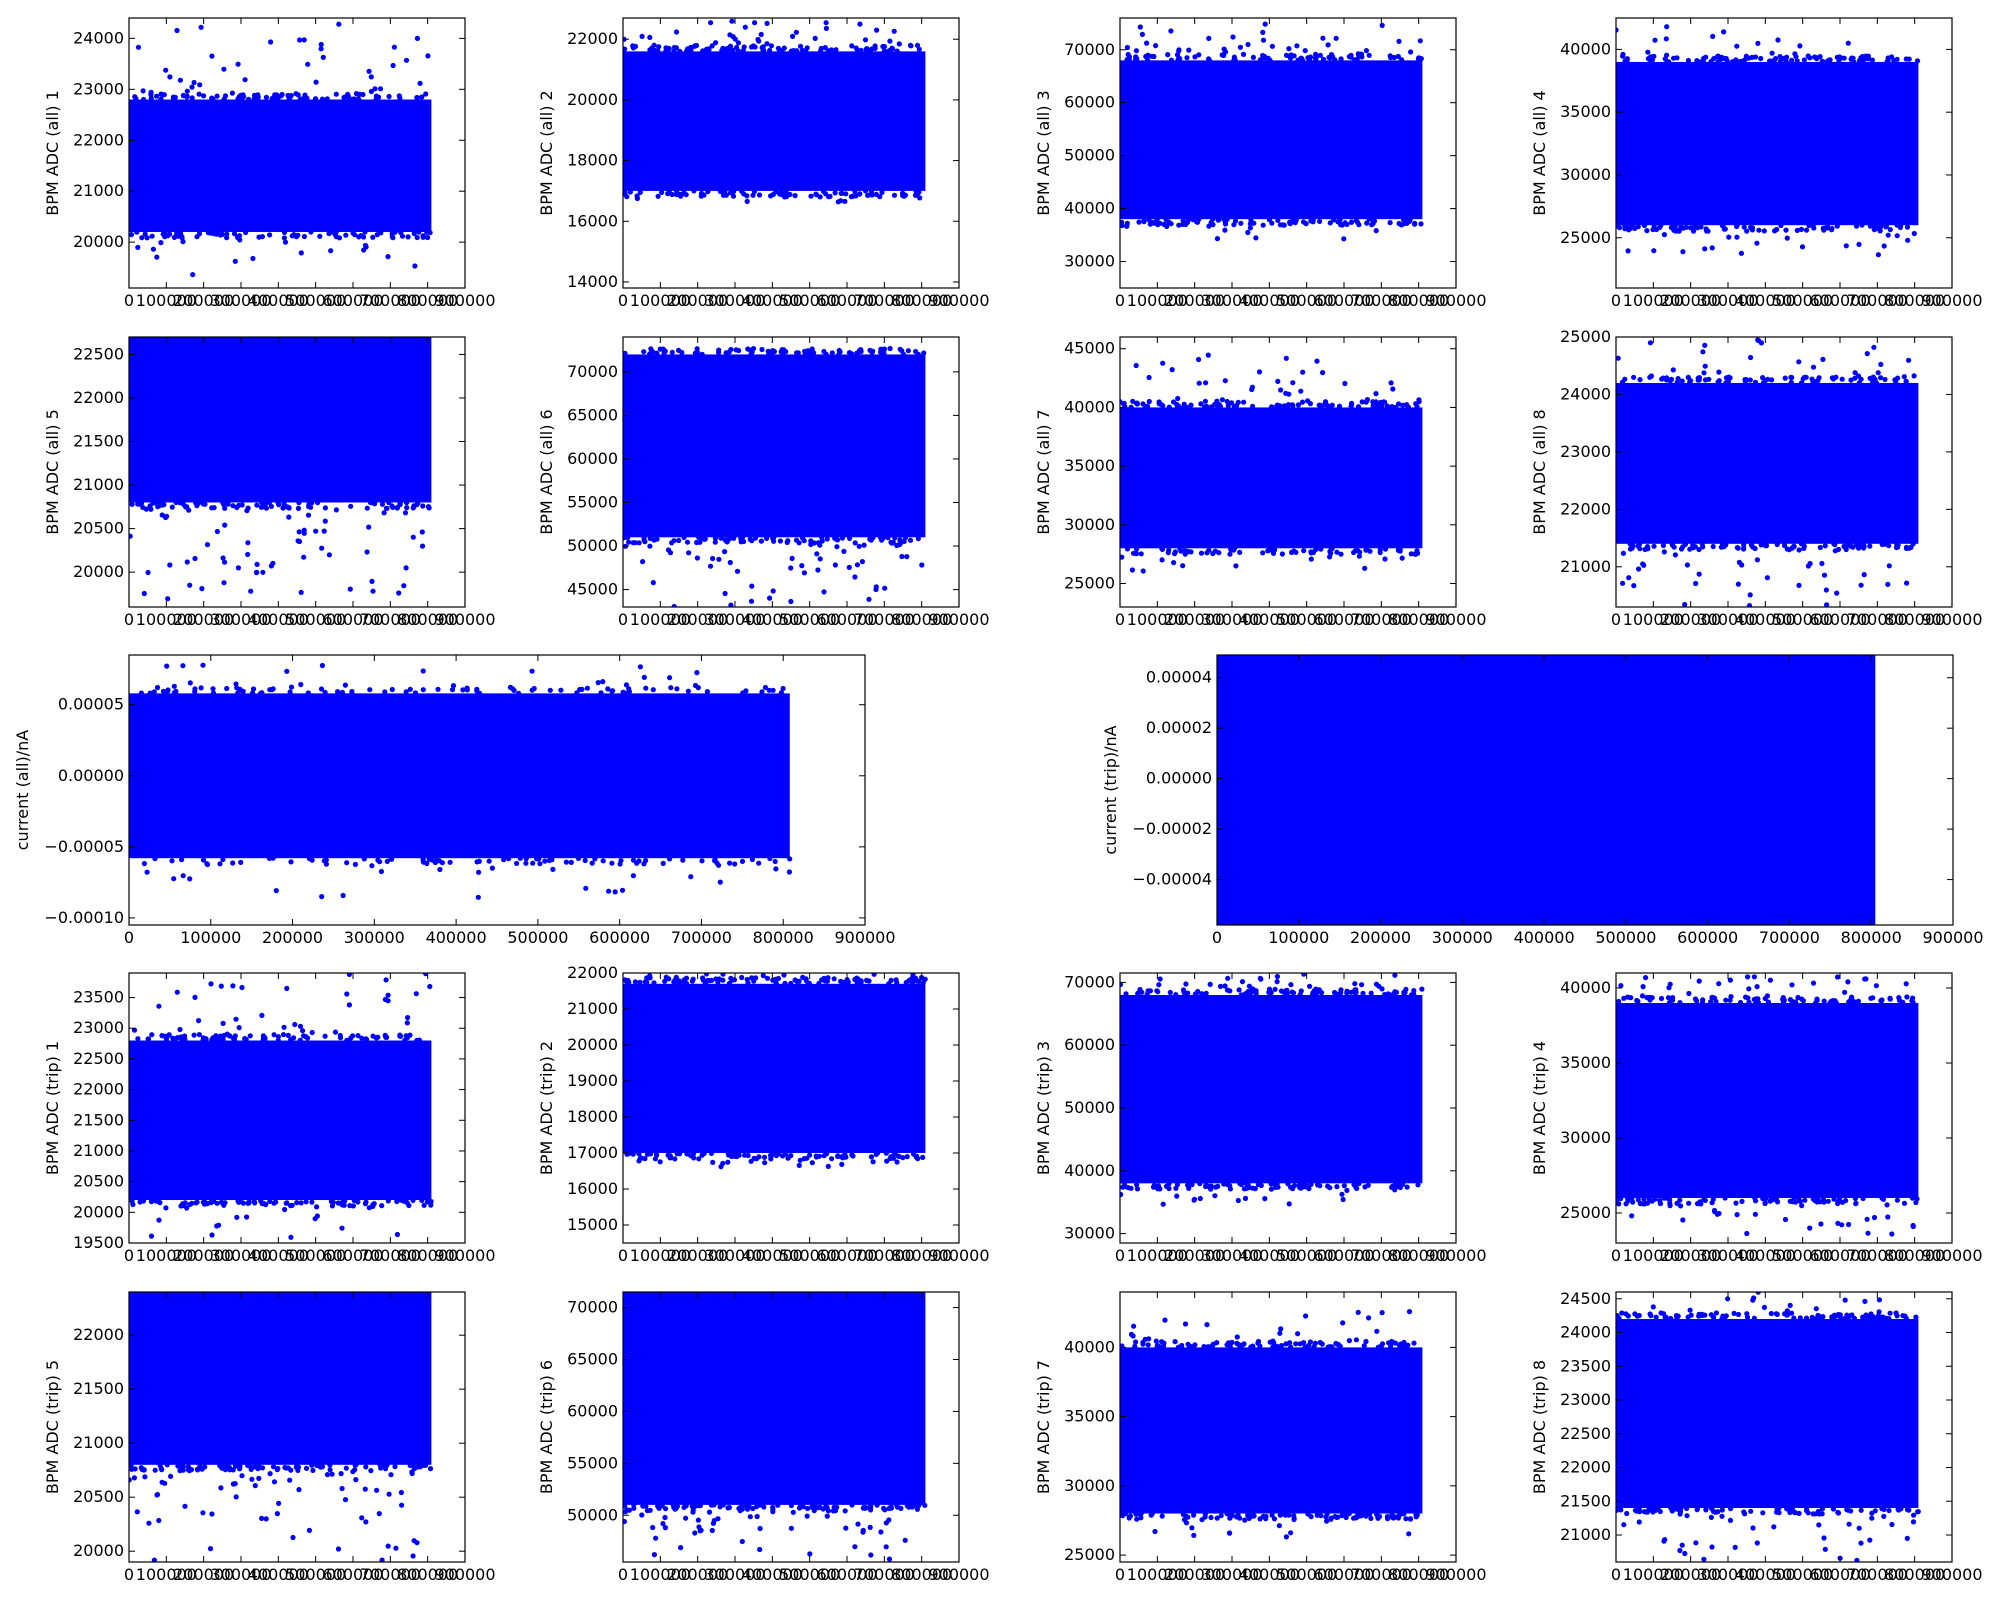  I want to click on x-tick-label: 400000, so click(1765, 619).